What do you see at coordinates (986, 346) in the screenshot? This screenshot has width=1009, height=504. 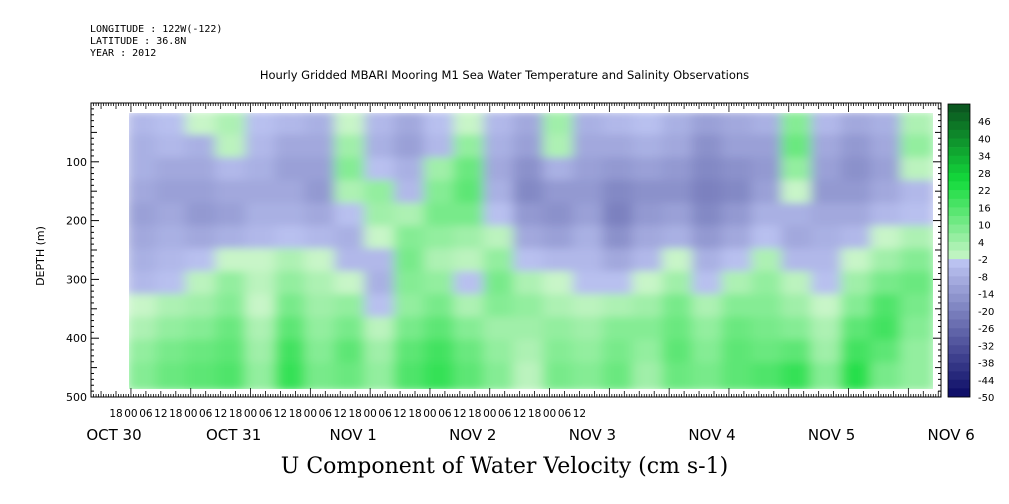 I see `colorbar-label: -32` at bounding box center [986, 346].